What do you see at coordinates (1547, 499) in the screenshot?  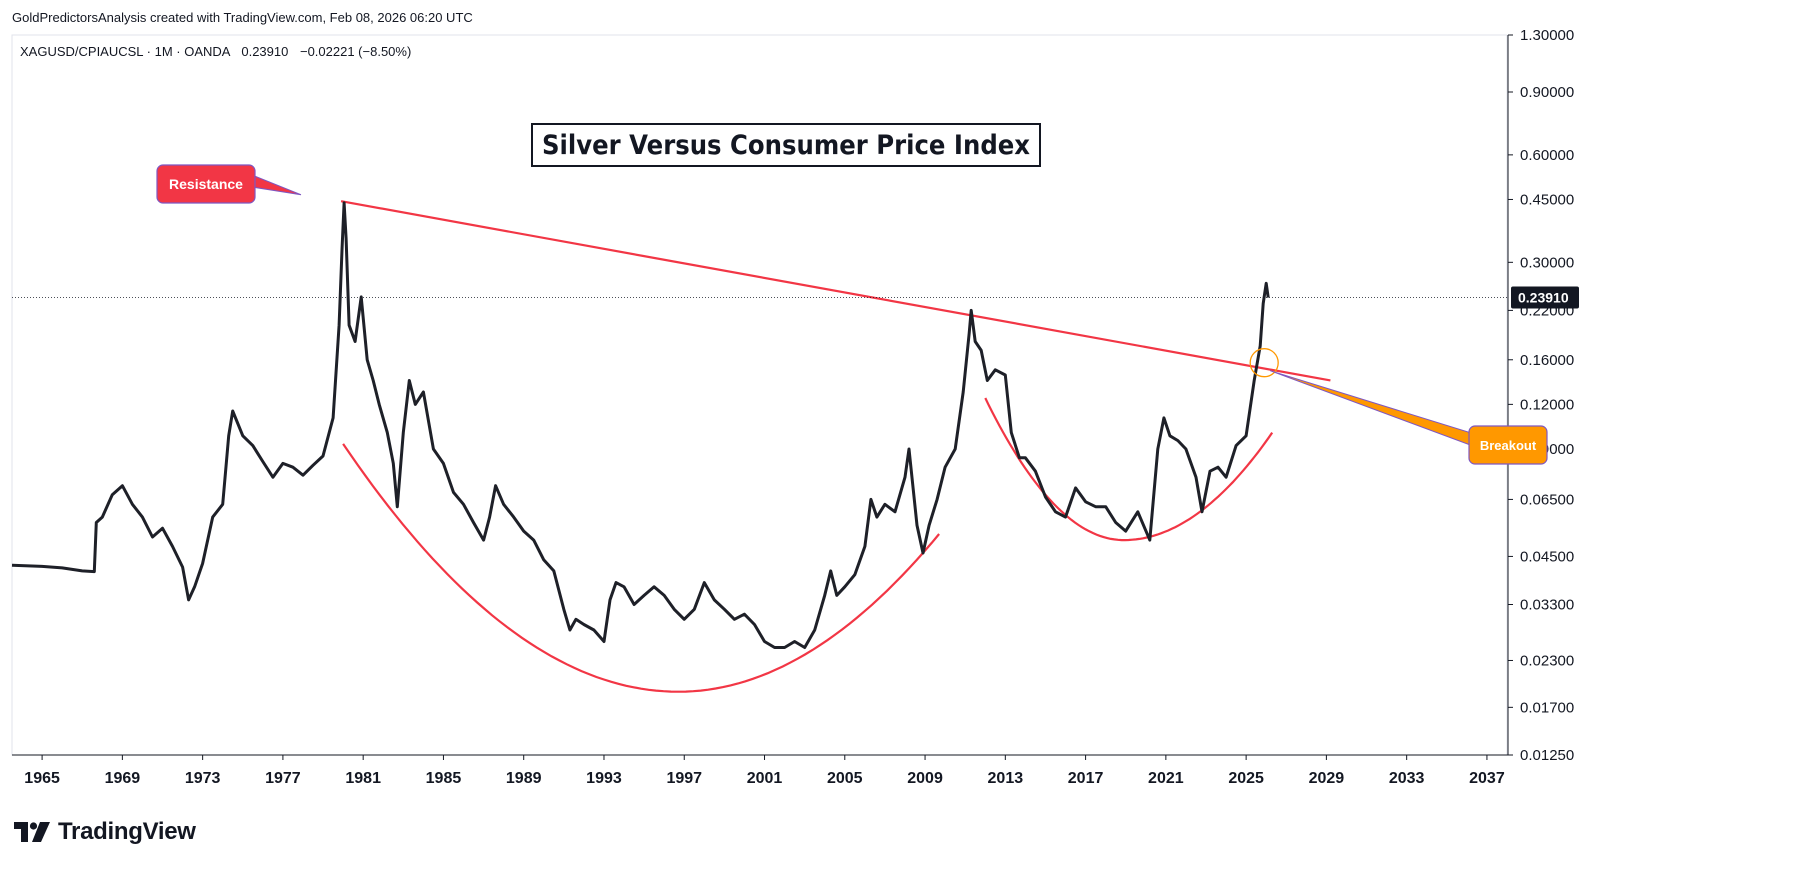 I see `y-tick-label: 0.06500` at bounding box center [1547, 499].